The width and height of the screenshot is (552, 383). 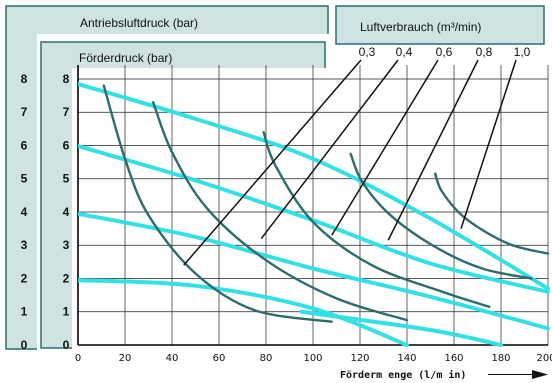 I want to click on air-consumption-value-label: 0,8, so click(x=484, y=52).